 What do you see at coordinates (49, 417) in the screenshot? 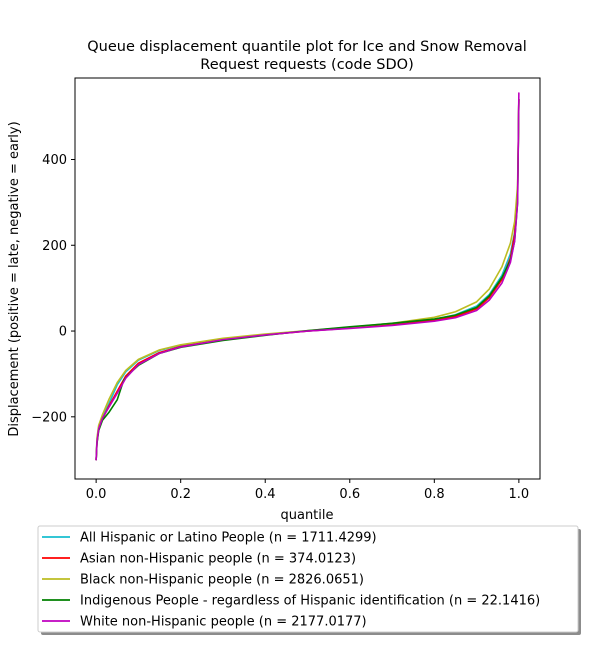
I see `y-tick-label: −200` at bounding box center [49, 417].